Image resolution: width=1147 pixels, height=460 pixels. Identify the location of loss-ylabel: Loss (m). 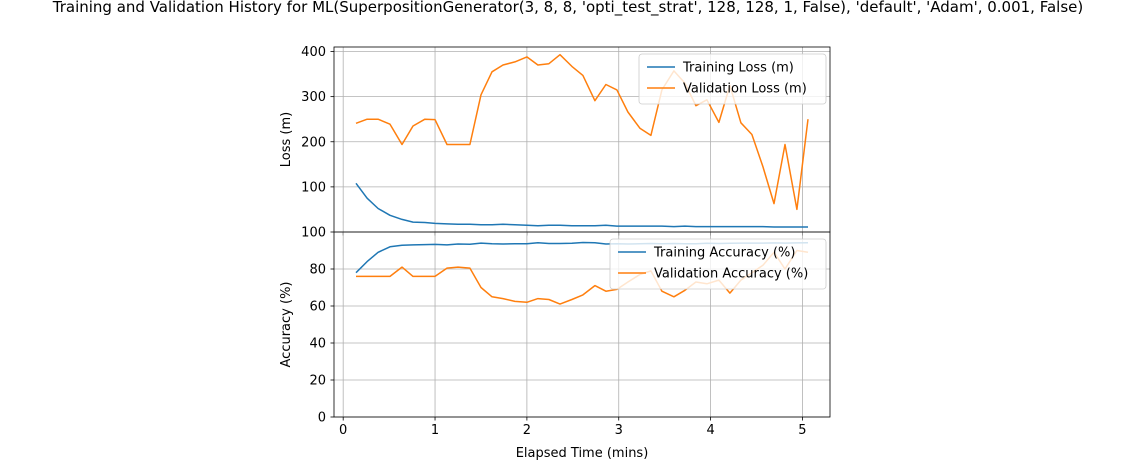
(286, 139).